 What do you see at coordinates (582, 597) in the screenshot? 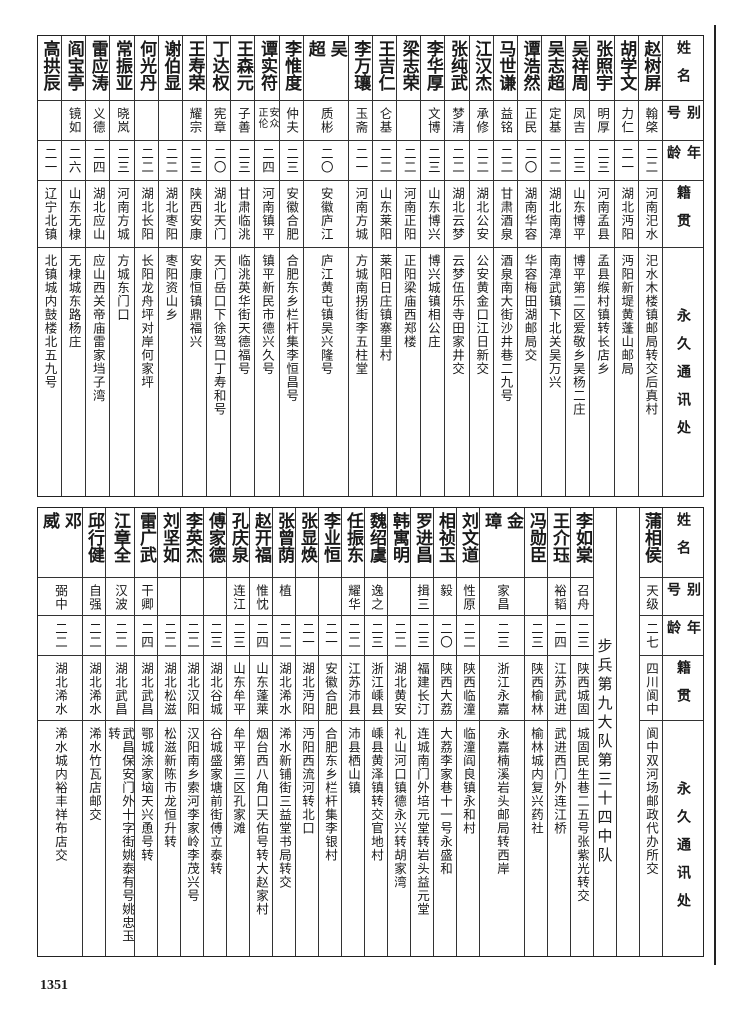
I see `person-alias: 召舟` at bounding box center [582, 597].